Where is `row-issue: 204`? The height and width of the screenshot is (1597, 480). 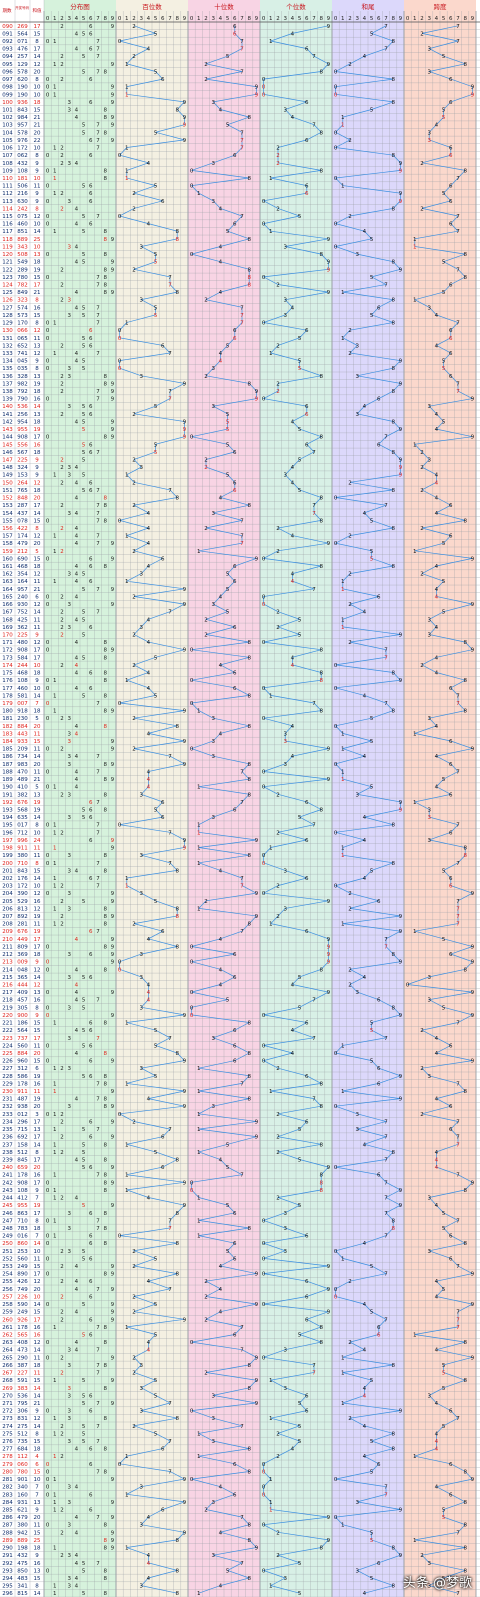
row-issue: 204 is located at coordinates (7, 894).